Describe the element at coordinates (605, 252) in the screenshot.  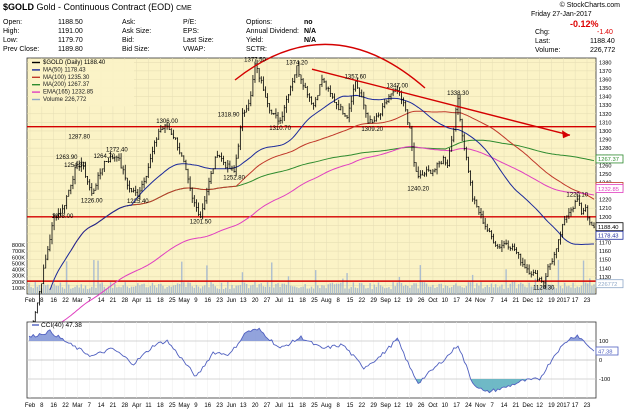
I see `price-axis-tick: 1160` at that location.